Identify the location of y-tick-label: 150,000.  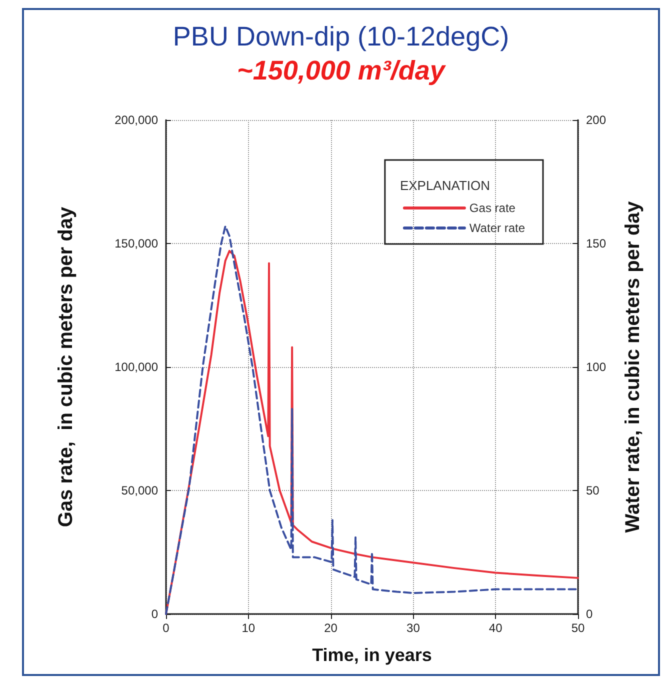
(136, 243).